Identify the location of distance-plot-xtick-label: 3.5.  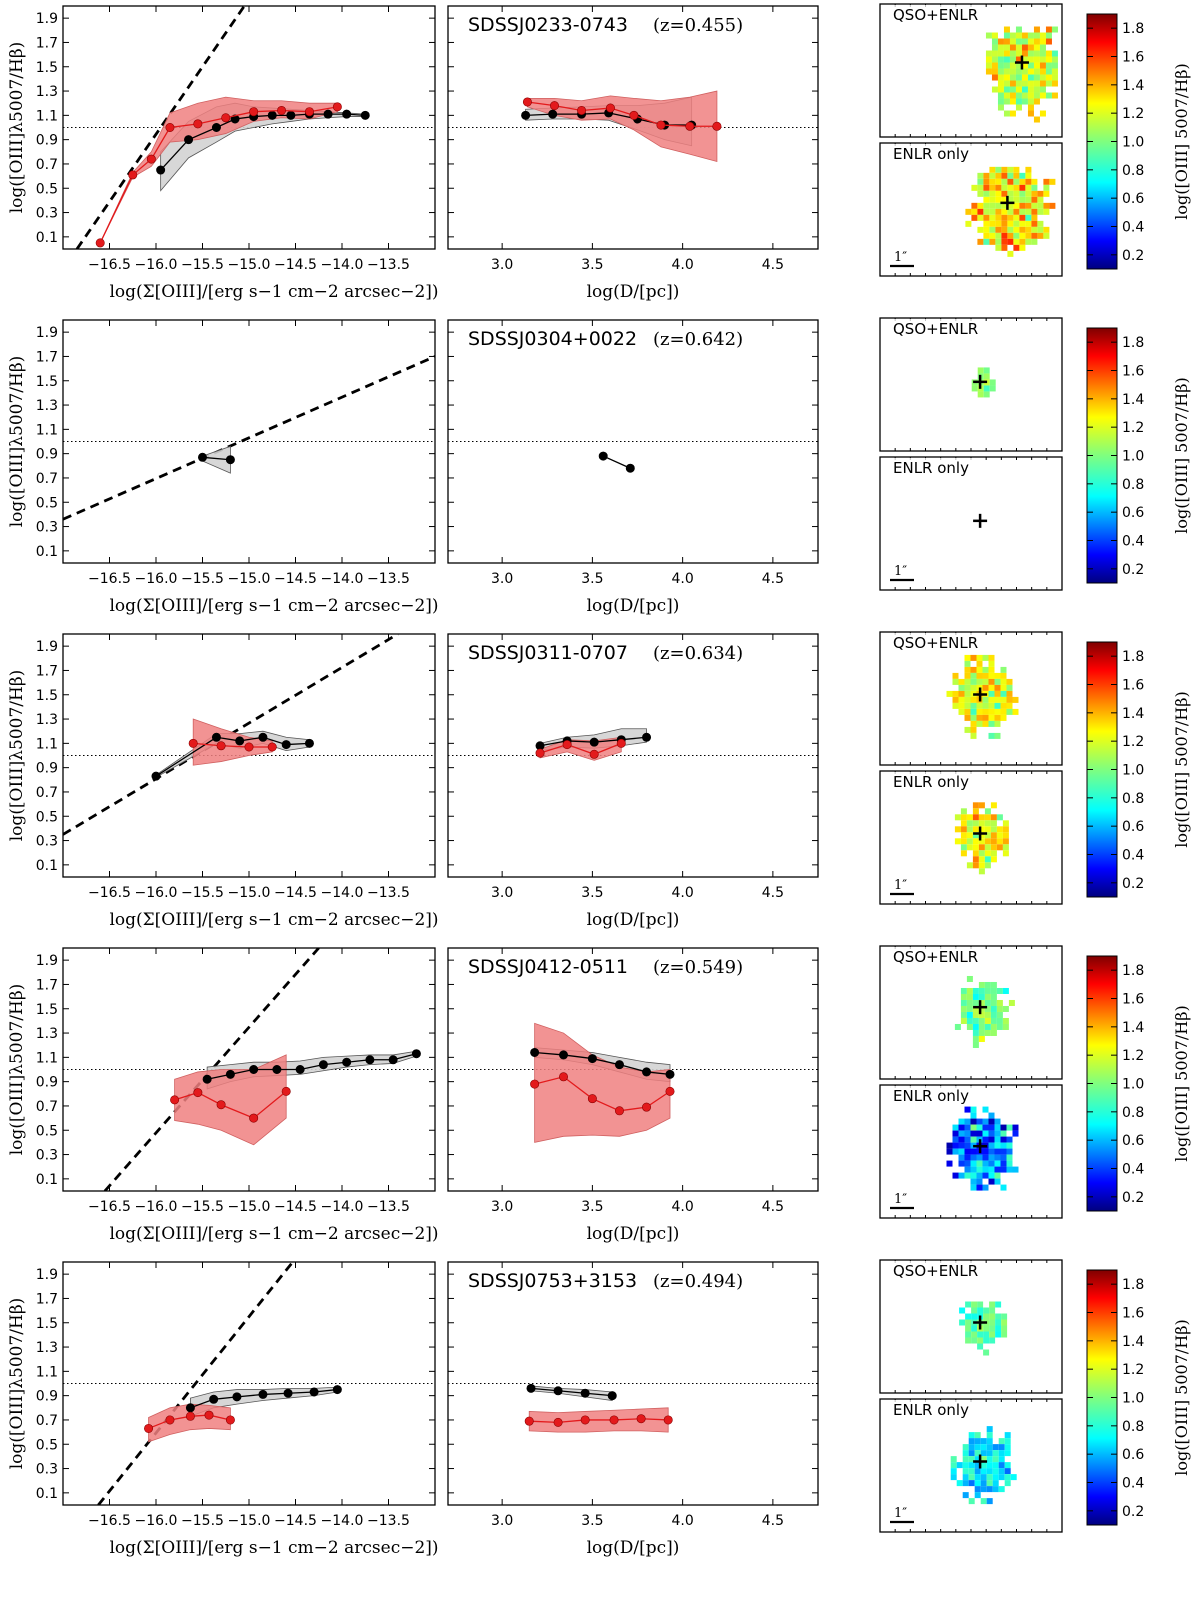
(592, 1207).